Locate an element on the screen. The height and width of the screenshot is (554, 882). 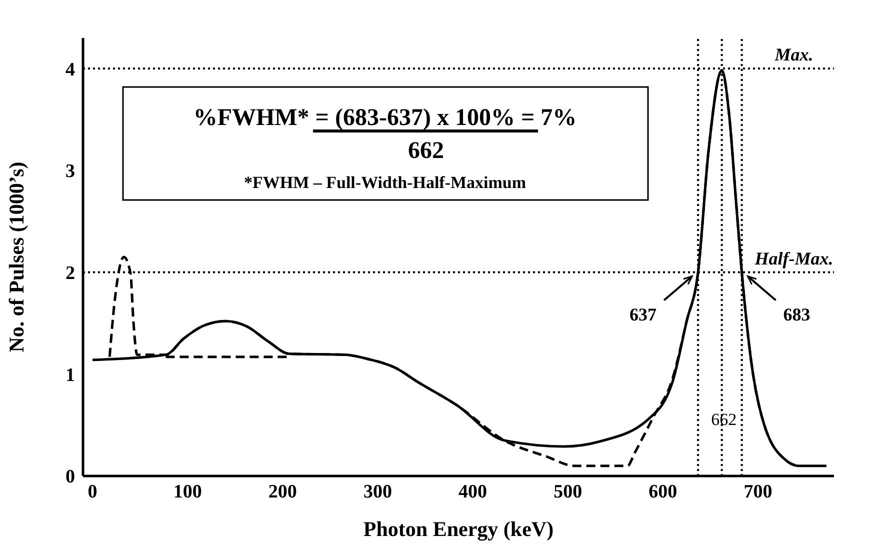
y-tick-label: 1 is located at coordinates (70, 375).